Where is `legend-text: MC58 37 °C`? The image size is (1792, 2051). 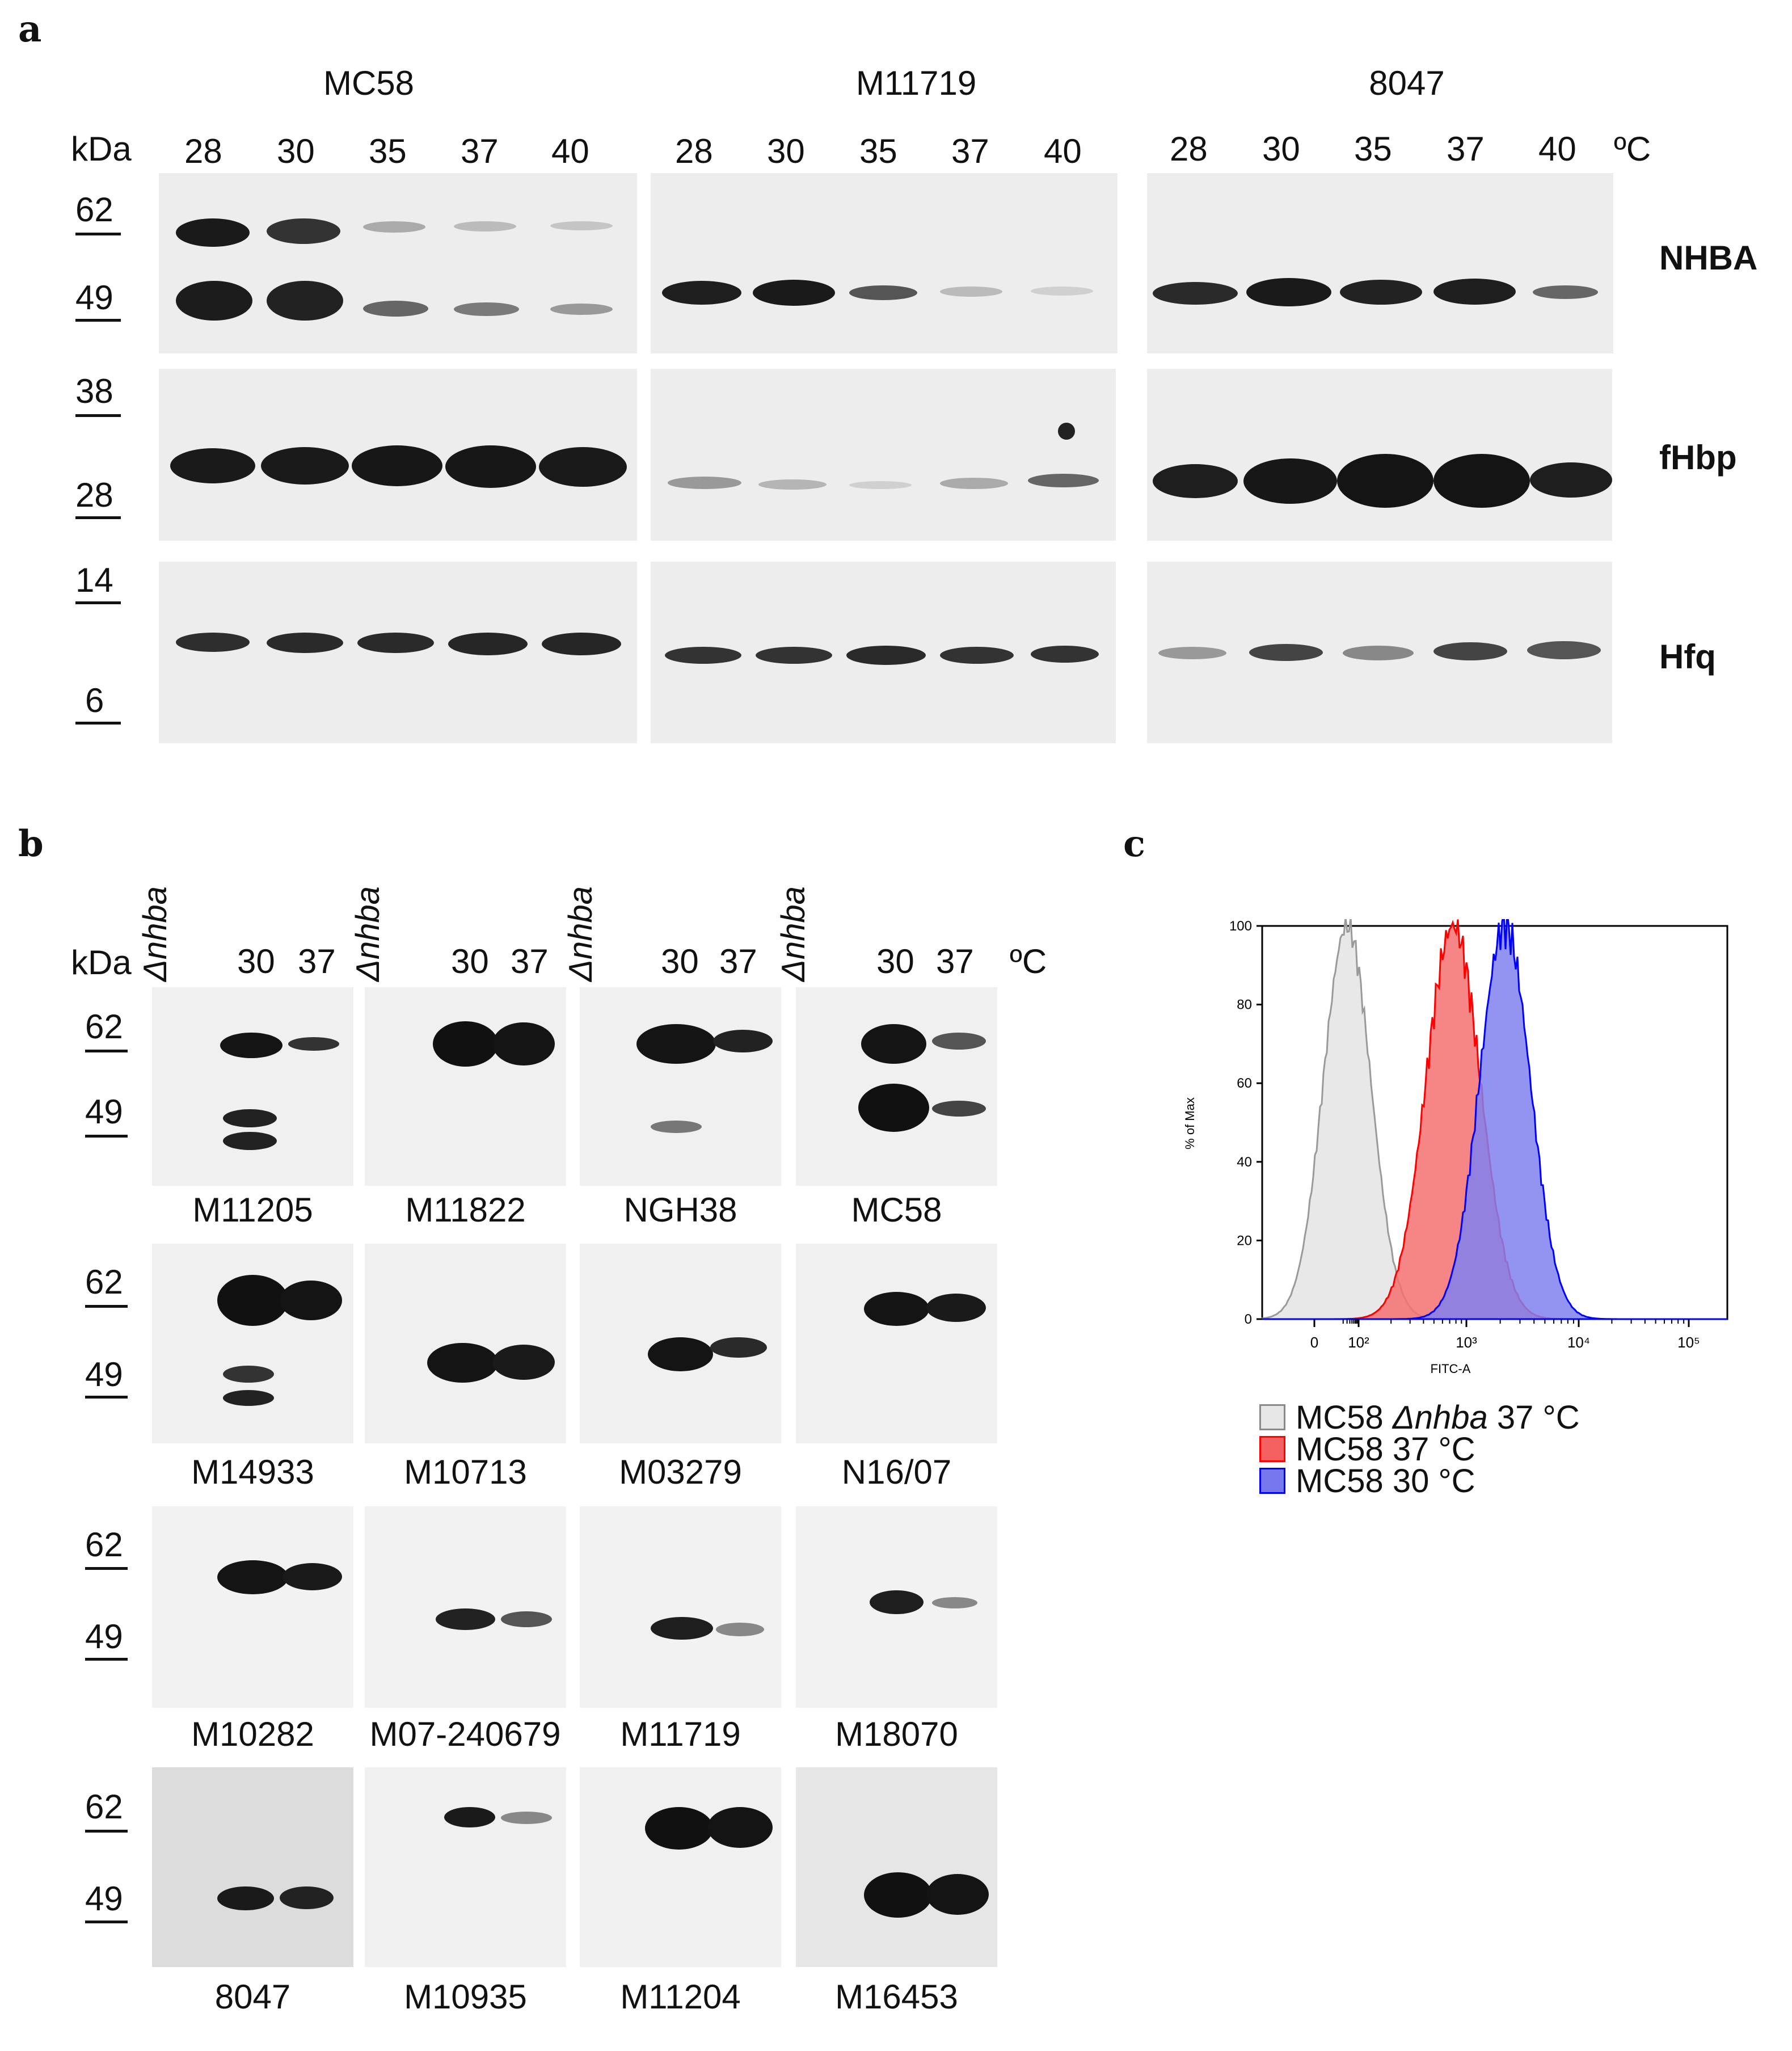 legend-text: MC58 37 °C is located at coordinates (1385, 1449).